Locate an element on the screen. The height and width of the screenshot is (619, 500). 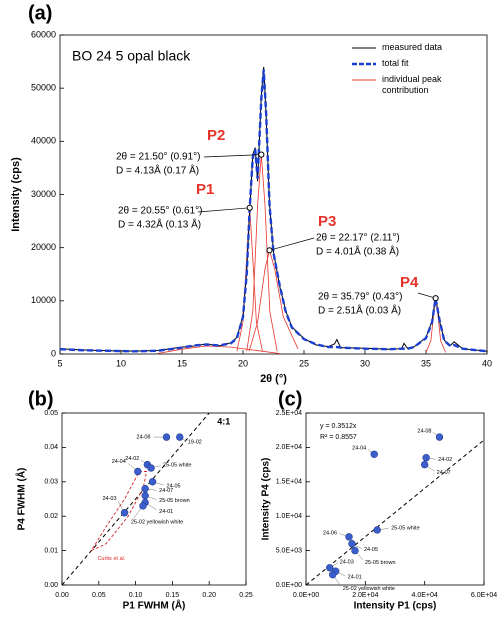
x-tick-label: 25 is located at coordinates (304, 363).